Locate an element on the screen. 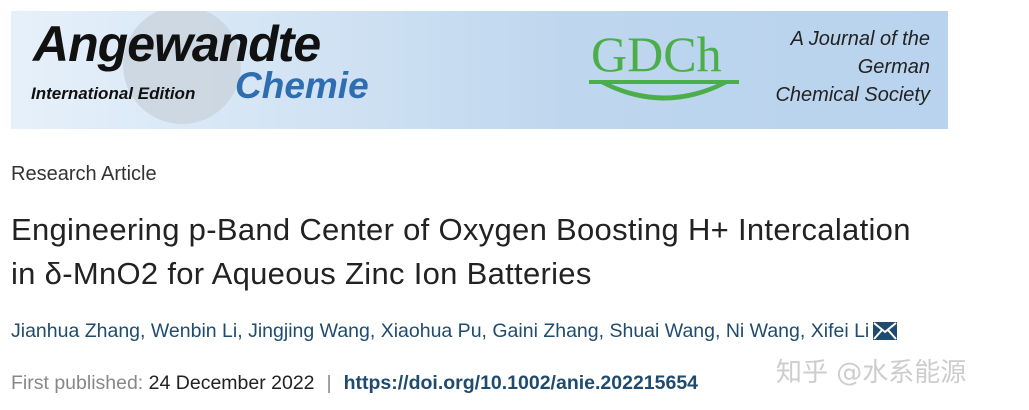 Image resolution: width=1029 pixels, height=410 pixels. author-link: Jianhua Zhang is located at coordinates (76, 331).